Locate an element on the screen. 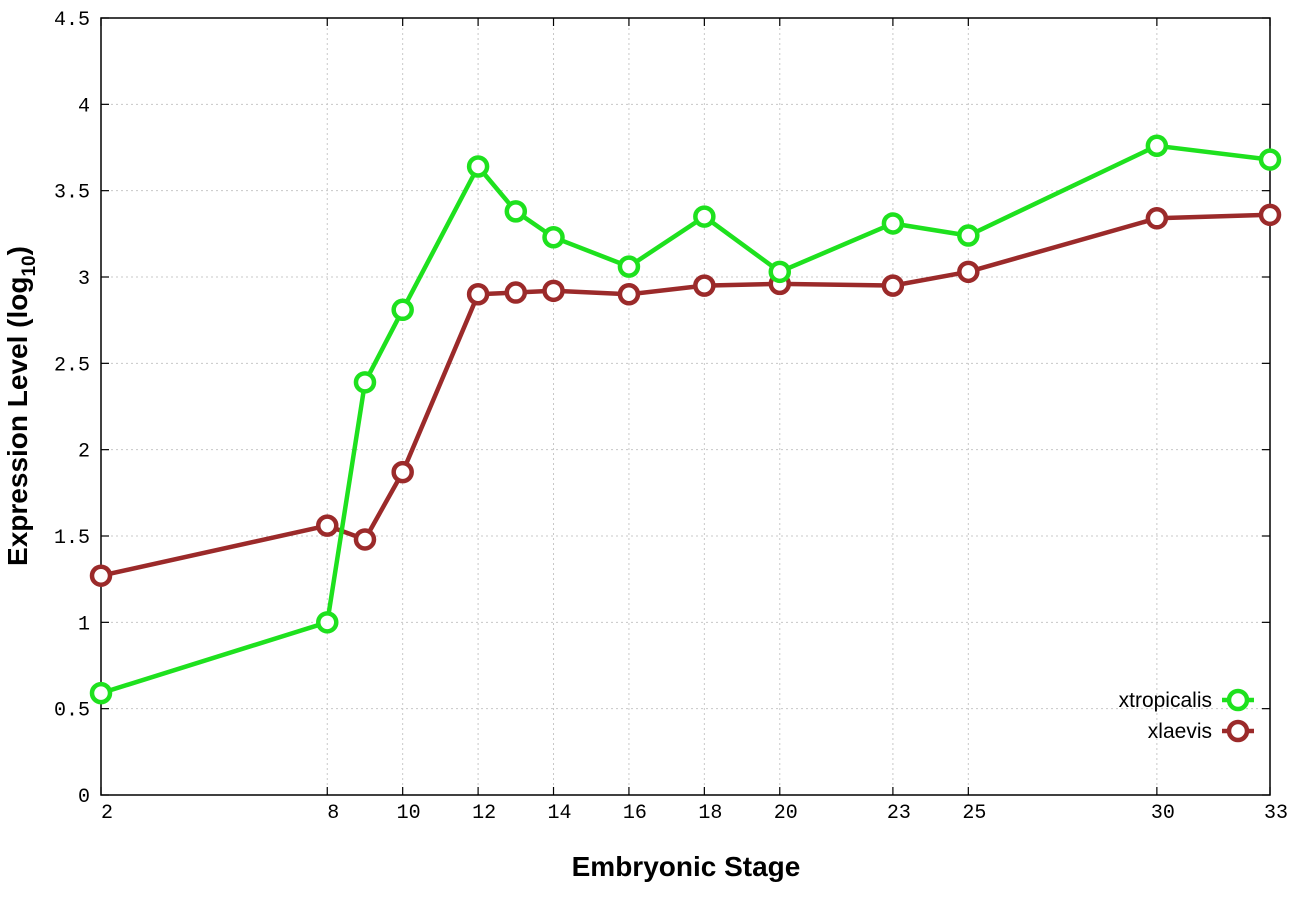  x-tick-label: 8 is located at coordinates (333, 813).